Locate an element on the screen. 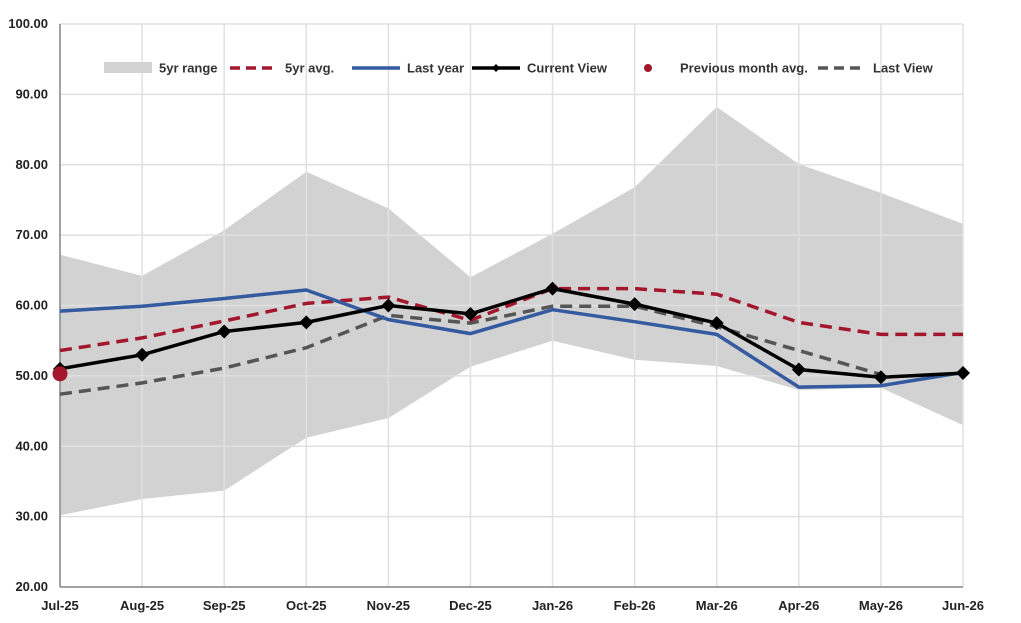  y-tick-label: 40.00 is located at coordinates (31, 445).